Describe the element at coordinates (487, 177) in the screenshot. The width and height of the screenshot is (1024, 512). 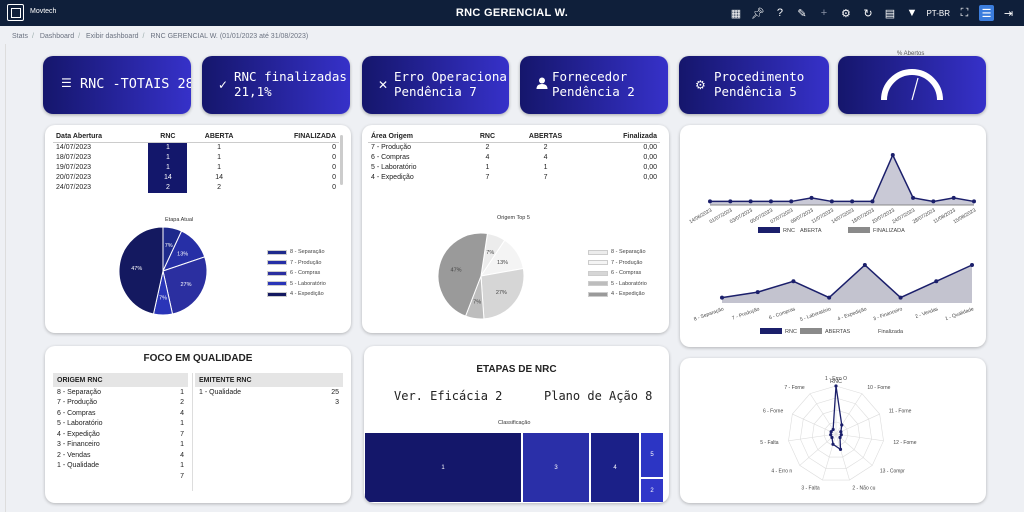
I see `table-cell: 7` at that location.